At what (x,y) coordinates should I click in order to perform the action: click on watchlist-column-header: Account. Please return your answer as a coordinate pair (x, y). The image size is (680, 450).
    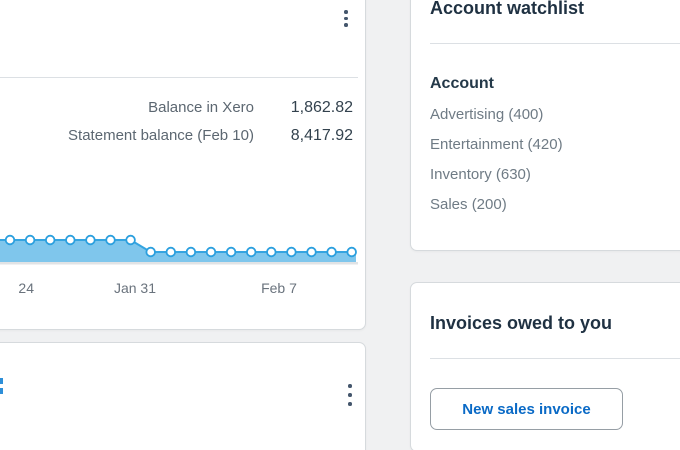
    Looking at the image, I should click on (462, 83).